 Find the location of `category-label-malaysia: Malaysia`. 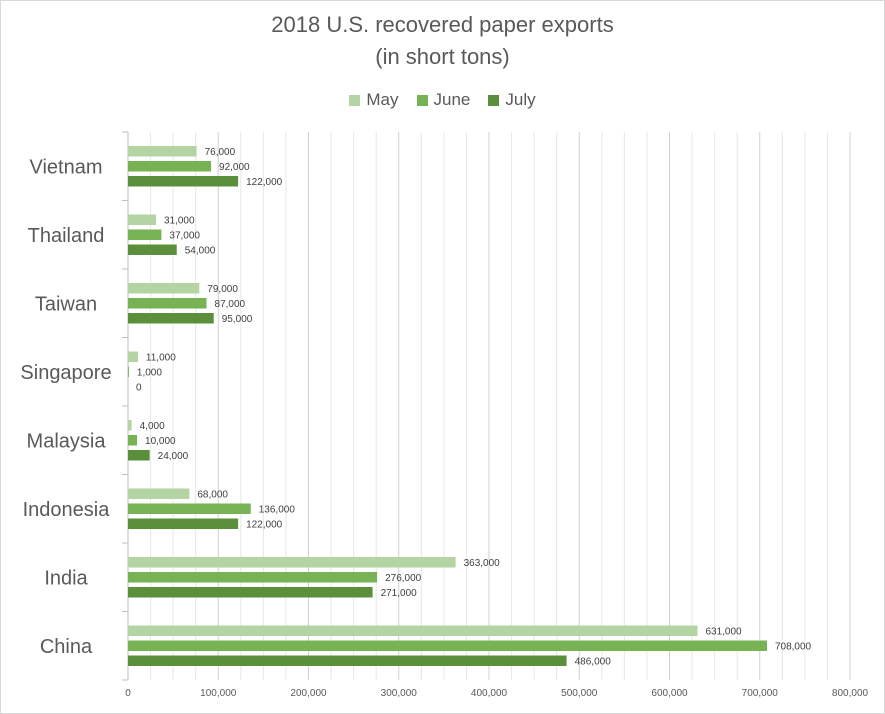

category-label-malaysia: Malaysia is located at coordinates (67, 441).